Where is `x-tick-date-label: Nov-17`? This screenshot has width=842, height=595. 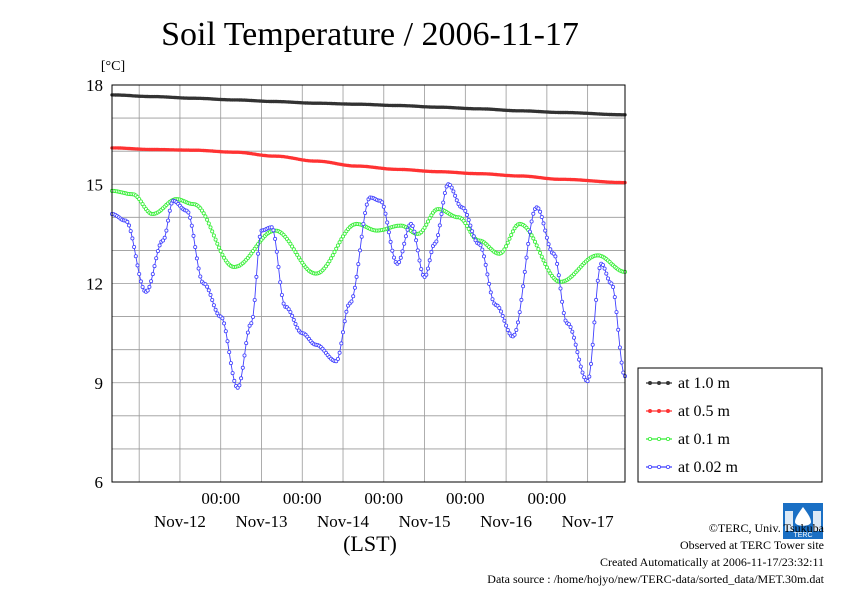
x-tick-date-label: Nov-17 is located at coordinates (588, 521).